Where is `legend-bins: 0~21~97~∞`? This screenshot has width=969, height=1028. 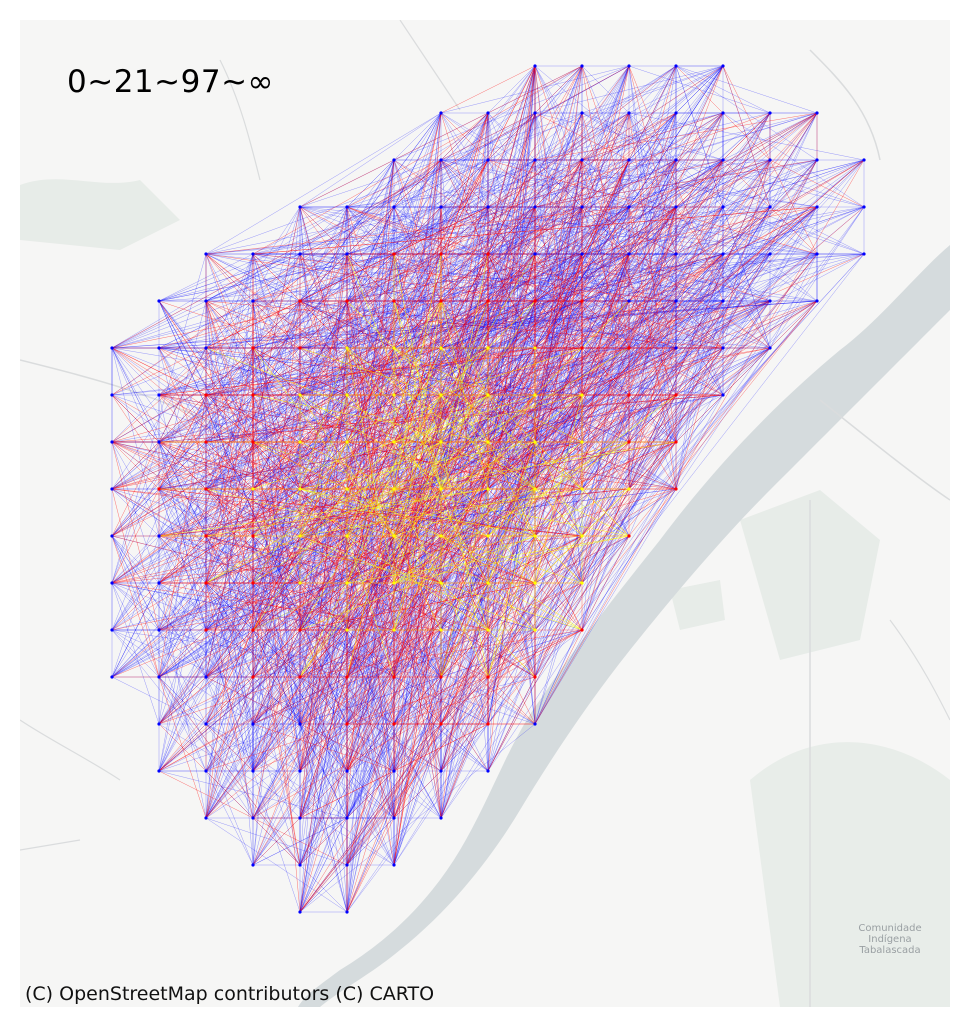 legend-bins: 0~21~97~∞ is located at coordinates (170, 82).